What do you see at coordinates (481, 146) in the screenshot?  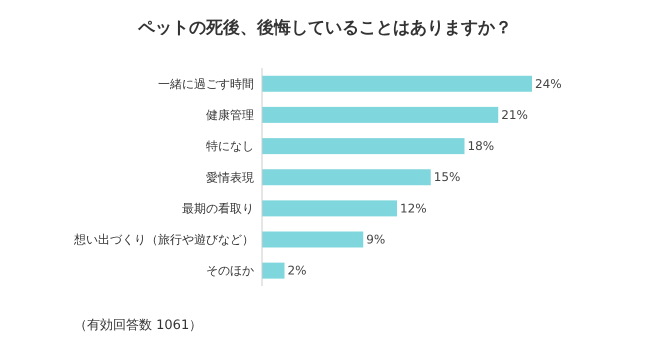 I see `data-label: 18%` at bounding box center [481, 146].